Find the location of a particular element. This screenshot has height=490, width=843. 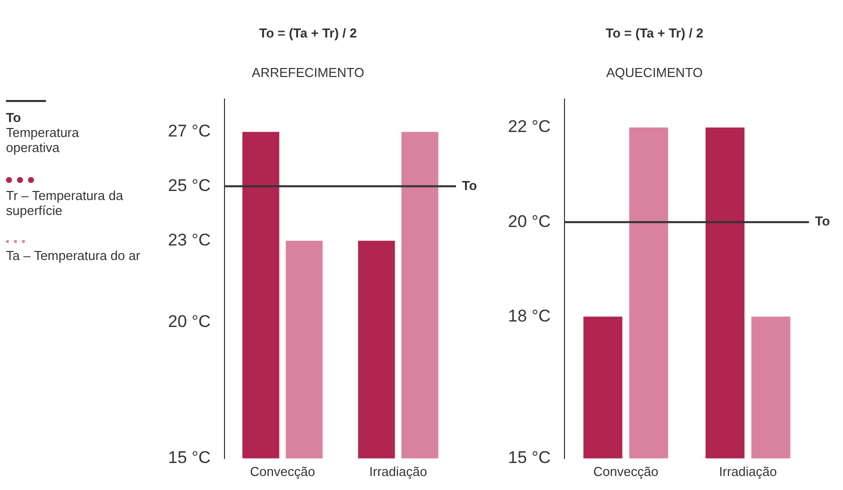

y-tick-label: 27 °C is located at coordinates (189, 131).